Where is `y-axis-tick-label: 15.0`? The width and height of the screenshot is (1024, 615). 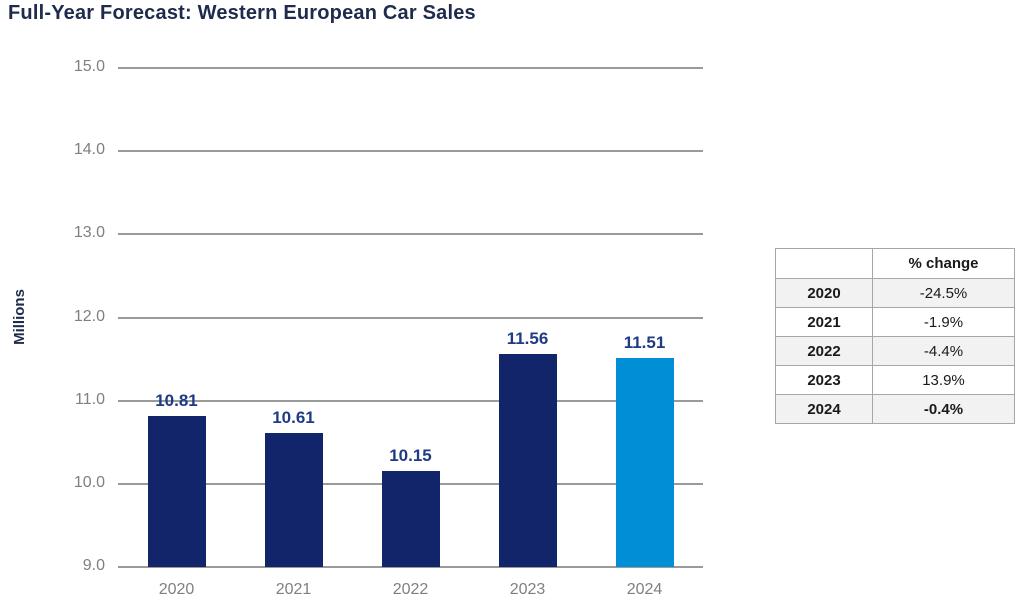
y-axis-tick-label: 15.0 is located at coordinates (89, 66).